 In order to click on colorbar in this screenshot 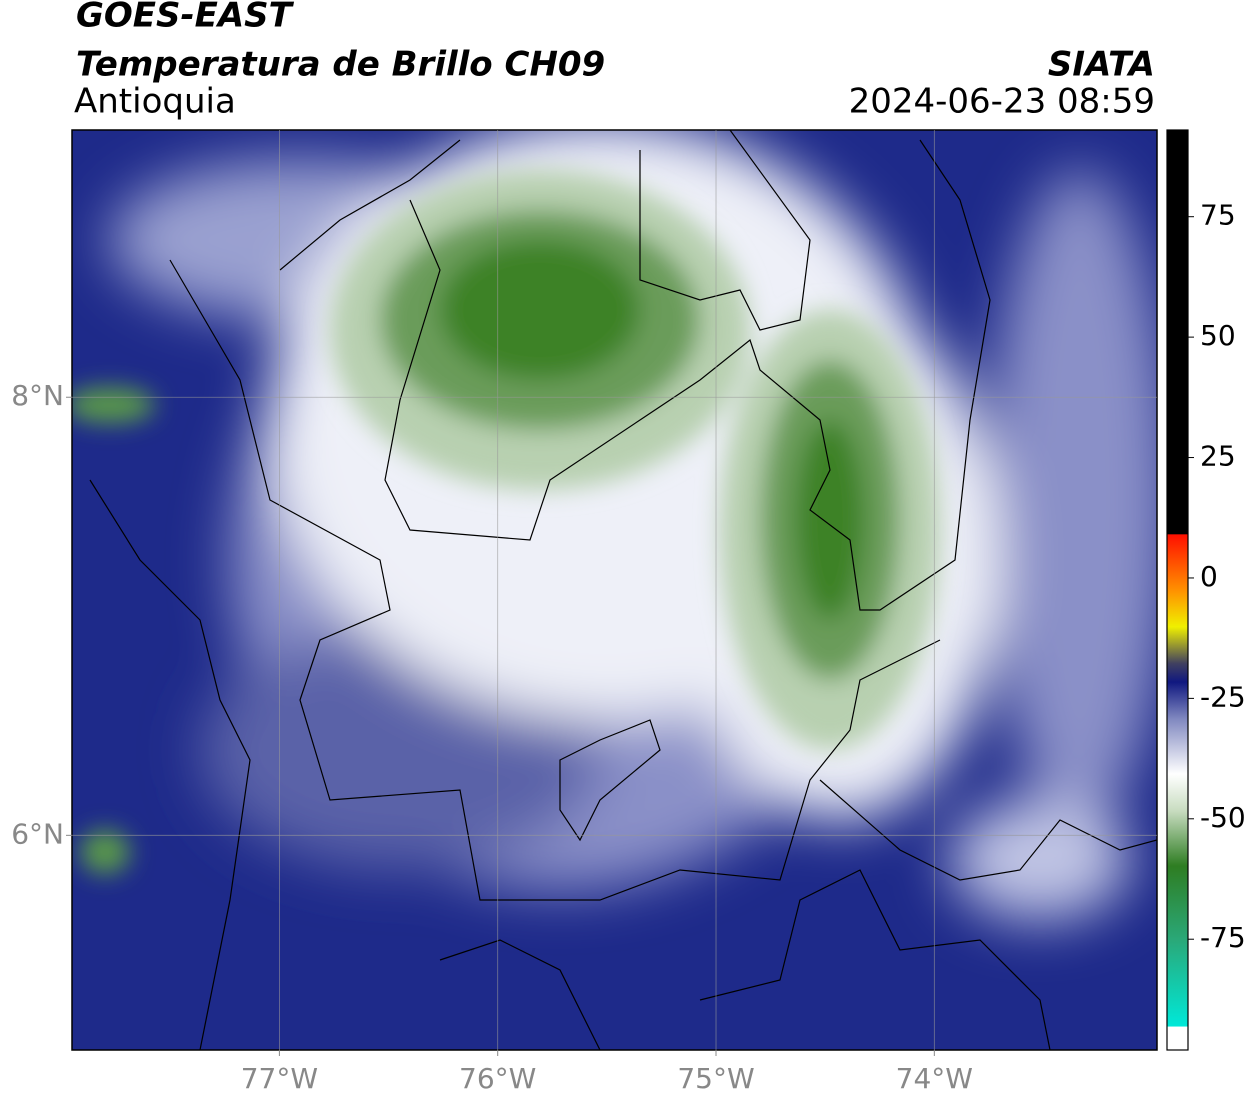, I will do `click(1177, 590)`.